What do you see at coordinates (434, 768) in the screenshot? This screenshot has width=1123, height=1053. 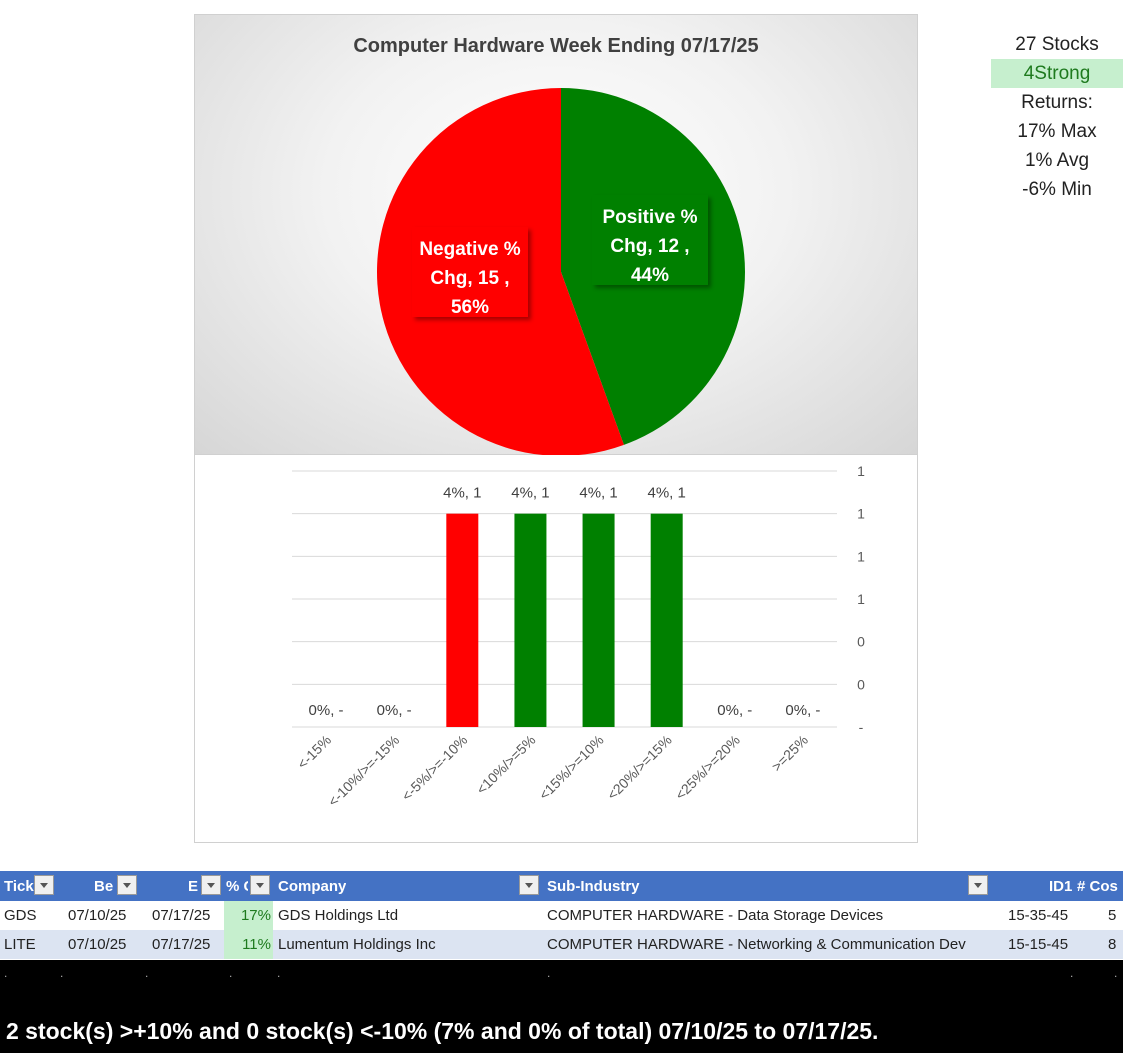 I see `x-category-label: <-5%/>=-10%` at bounding box center [434, 768].